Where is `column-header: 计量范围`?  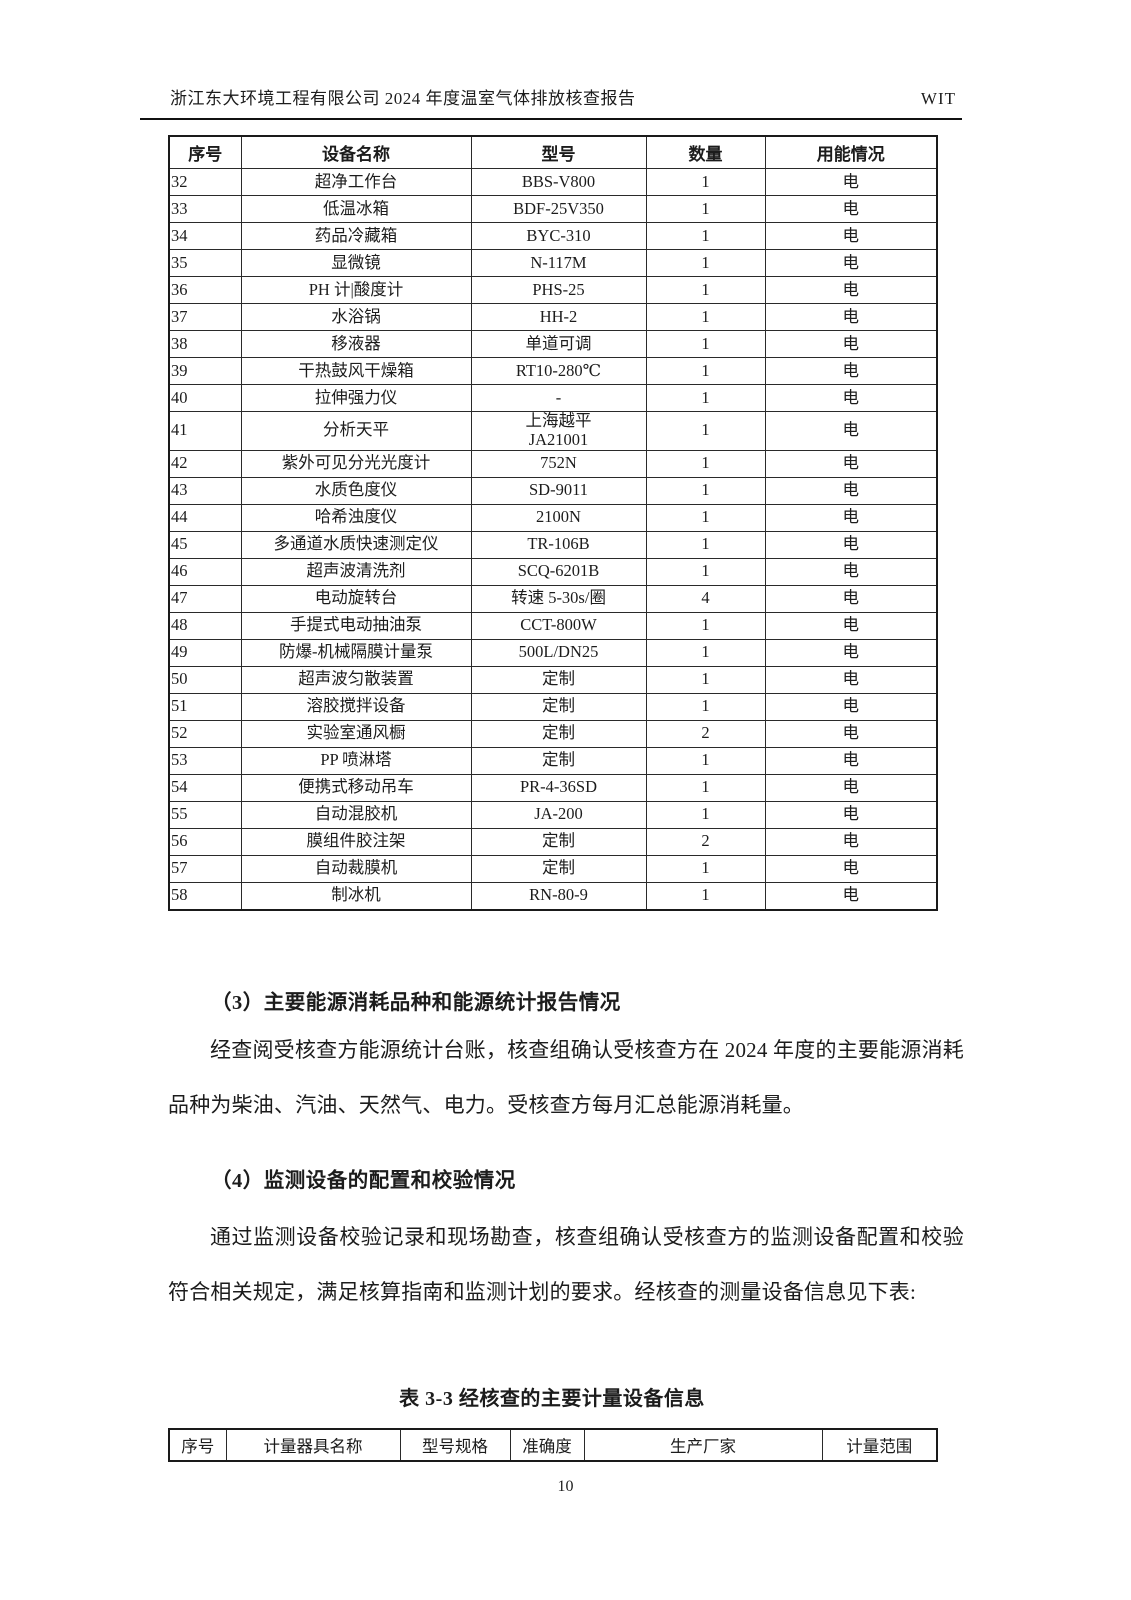 column-header: 计量范围 is located at coordinates (879, 1445).